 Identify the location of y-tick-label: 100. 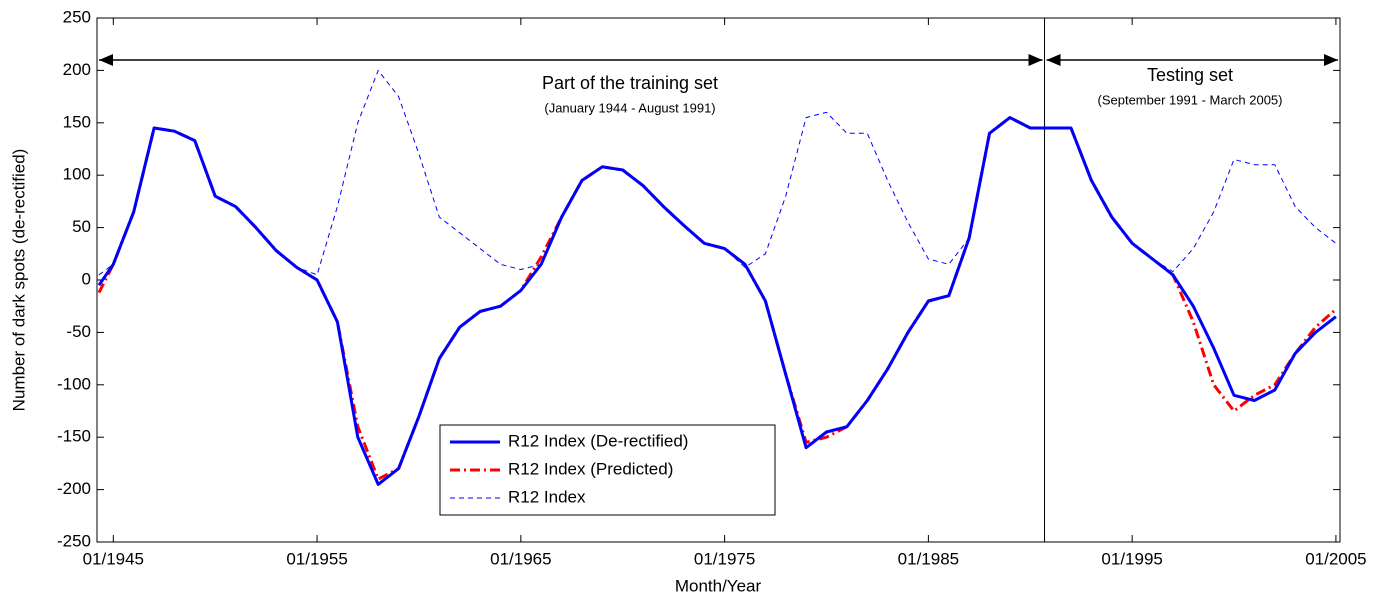
(77, 174).